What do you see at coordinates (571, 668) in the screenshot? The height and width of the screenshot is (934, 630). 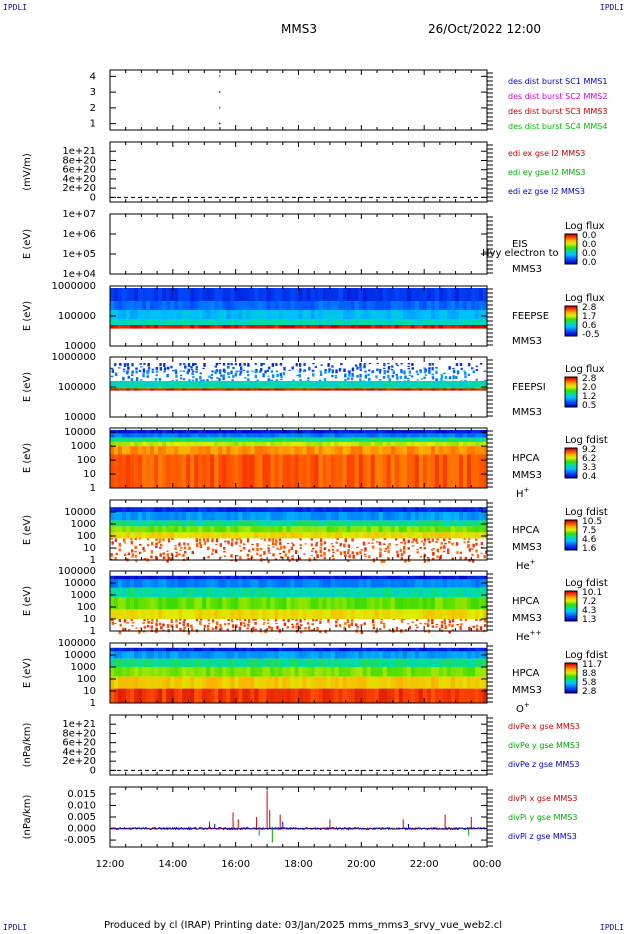 I see `hpca_o-colorbar-cell` at bounding box center [571, 668].